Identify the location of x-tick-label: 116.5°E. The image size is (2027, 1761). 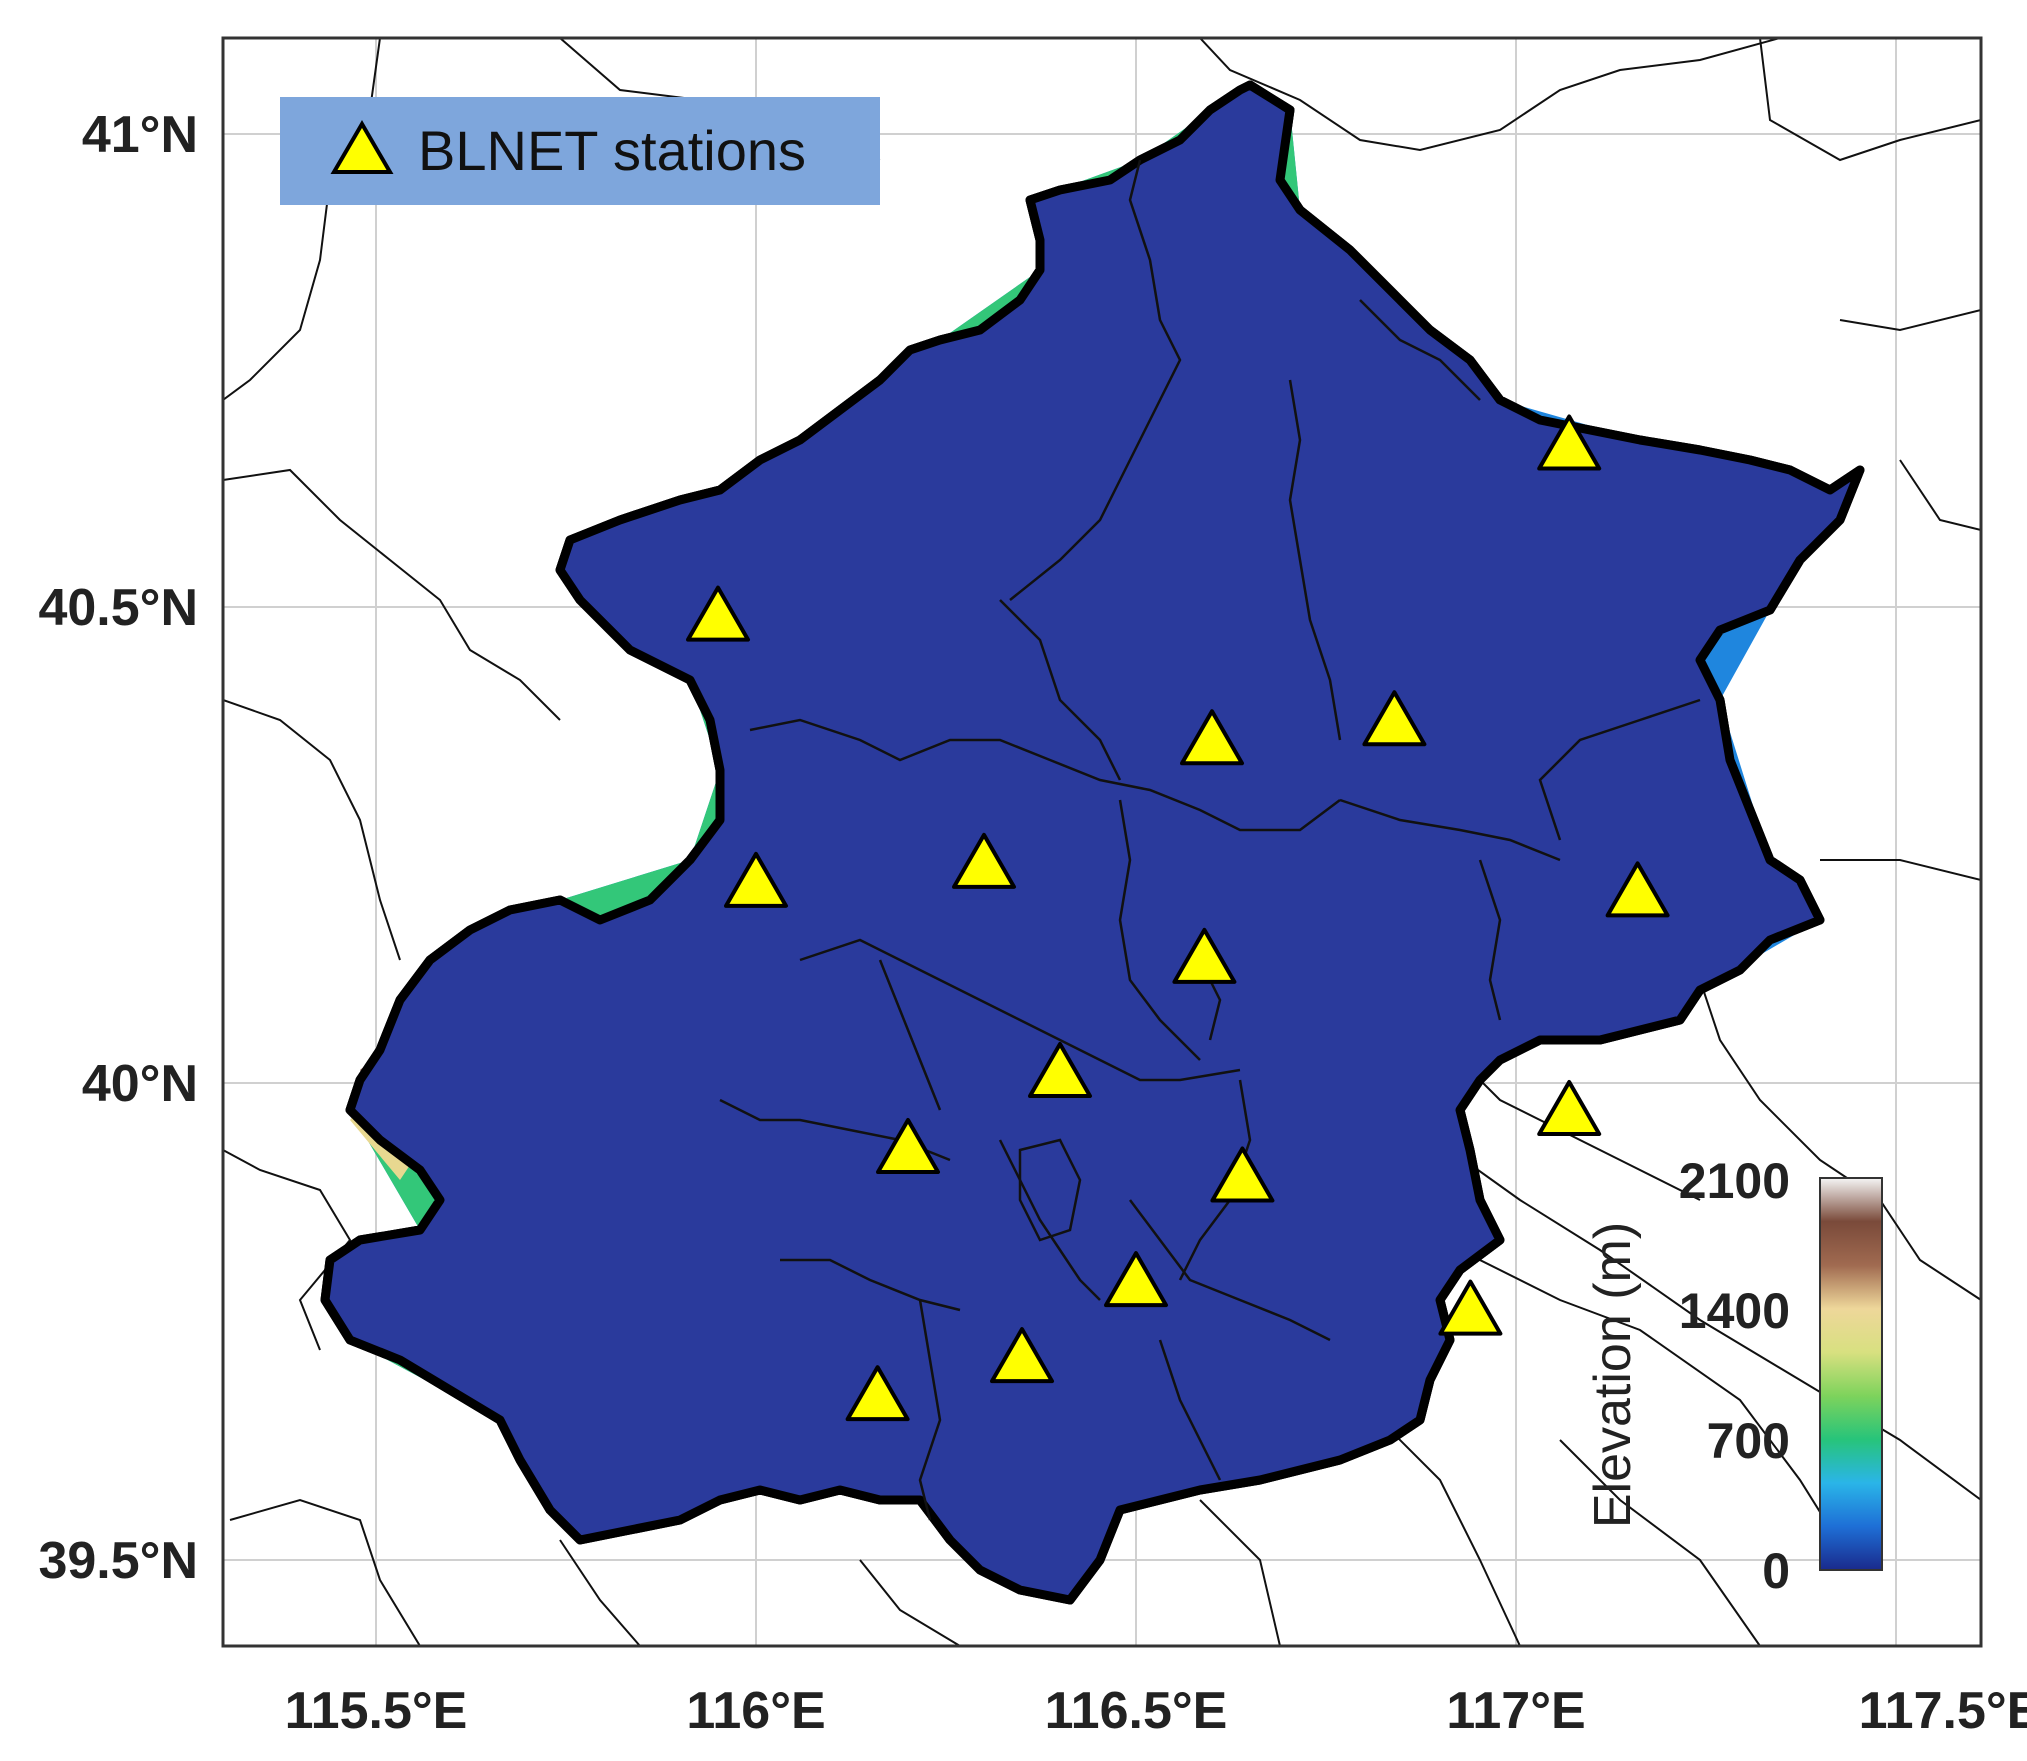
(1136, 1711).